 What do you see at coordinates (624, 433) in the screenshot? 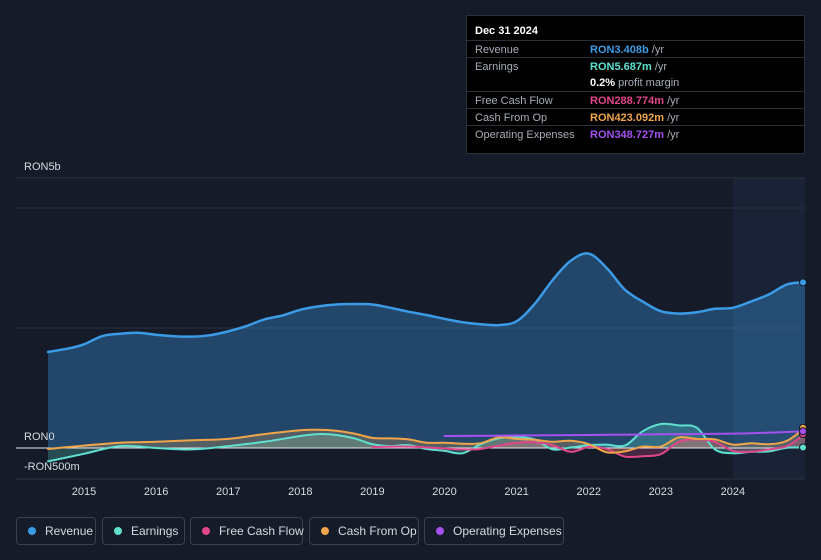
I see `operating-expenses-line` at bounding box center [624, 433].